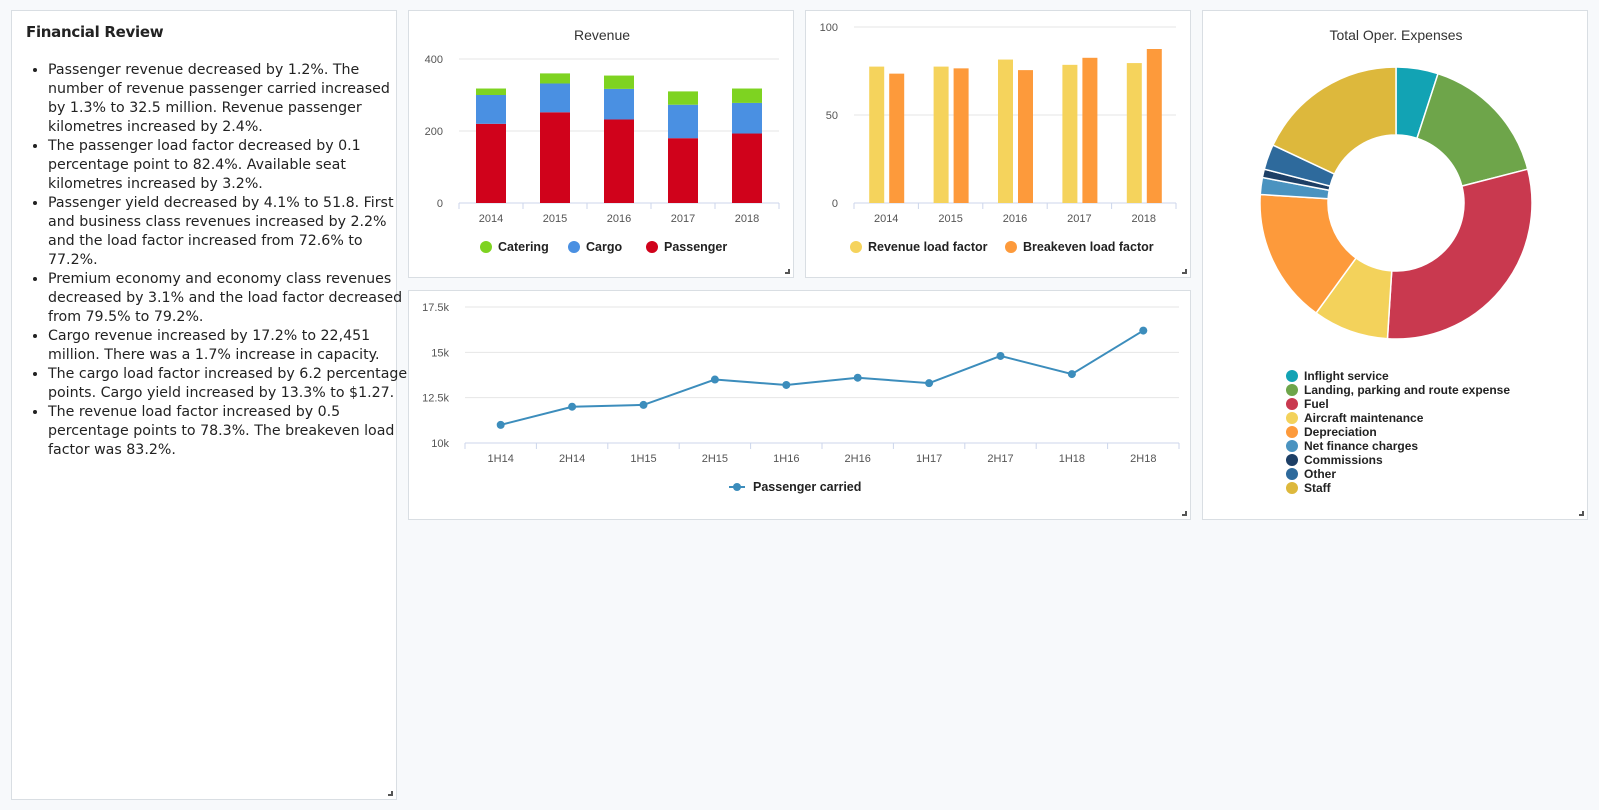 This screenshot has width=1599, height=810. What do you see at coordinates (435, 308) in the screenshot?
I see `y-tick-label: 17.5k` at bounding box center [435, 308].